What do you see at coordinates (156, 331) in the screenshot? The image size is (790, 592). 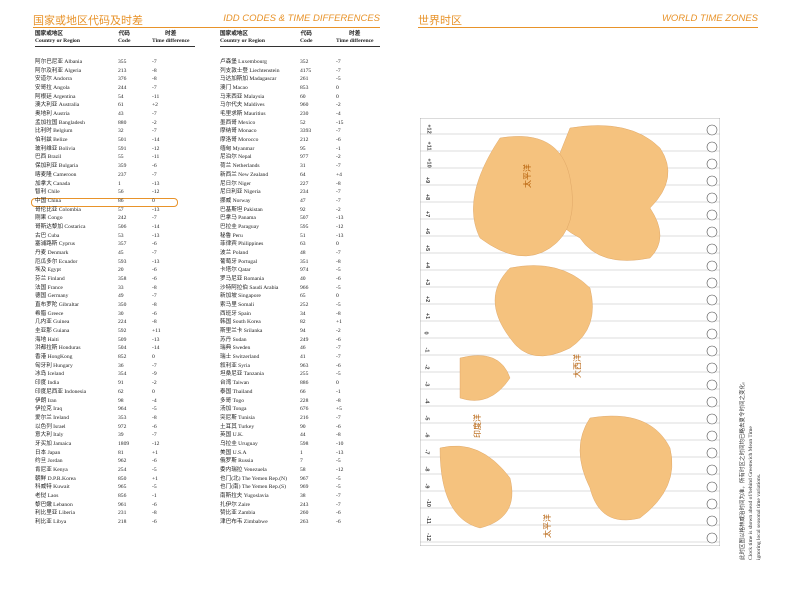 I see `table-cell: +11` at bounding box center [156, 331].